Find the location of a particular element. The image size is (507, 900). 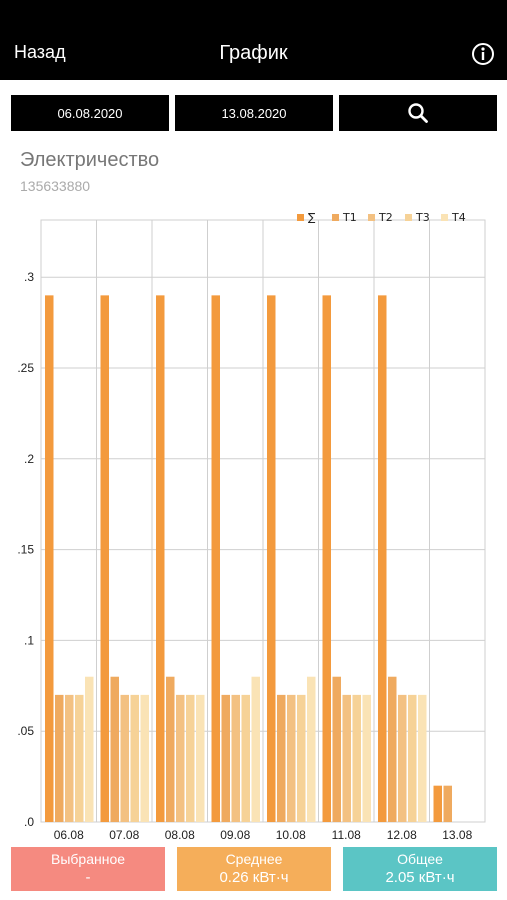

legend-label-T1: T1 is located at coordinates (349, 217).